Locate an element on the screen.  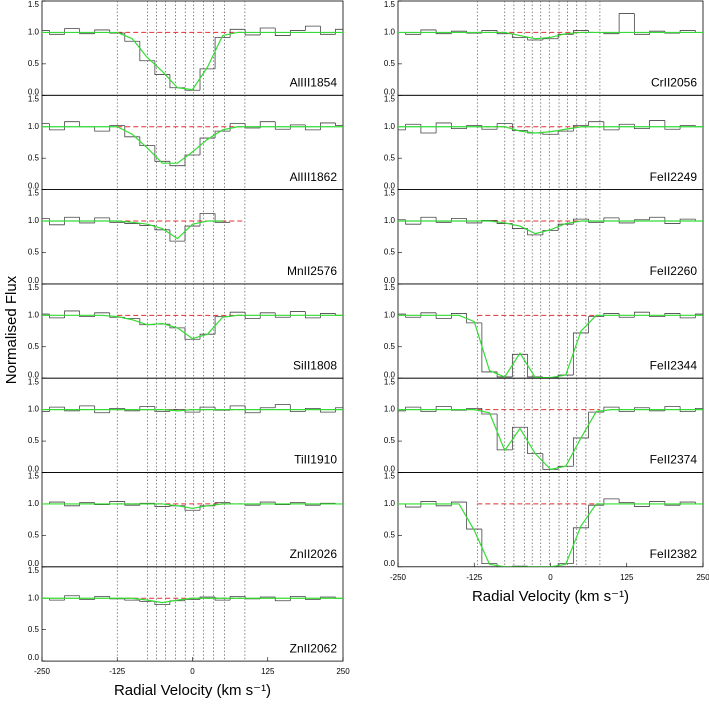
panel: 0.0 0.5 1.0 1.5 SiII1808 is located at coordinates (186, 331).